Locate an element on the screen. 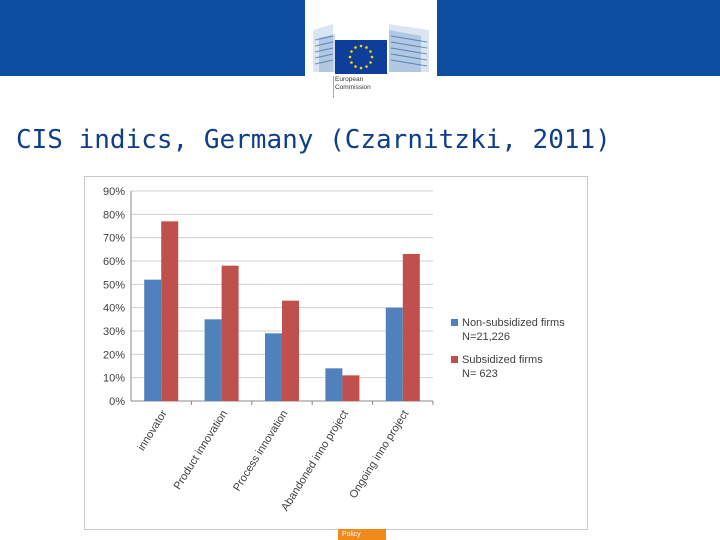 Image resolution: width=720 pixels, height=540 pixels. legend-label: Non-subsidized firms is located at coordinates (513, 323).